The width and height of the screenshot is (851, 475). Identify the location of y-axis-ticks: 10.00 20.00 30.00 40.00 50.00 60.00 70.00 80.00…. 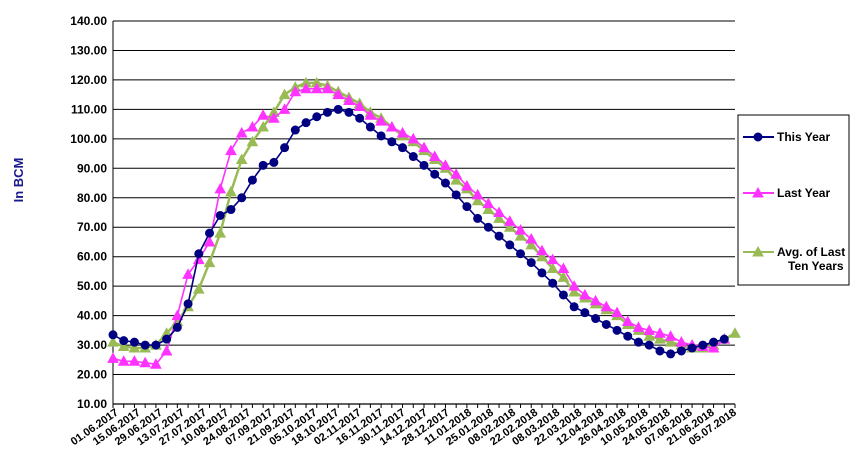
(88, 212).